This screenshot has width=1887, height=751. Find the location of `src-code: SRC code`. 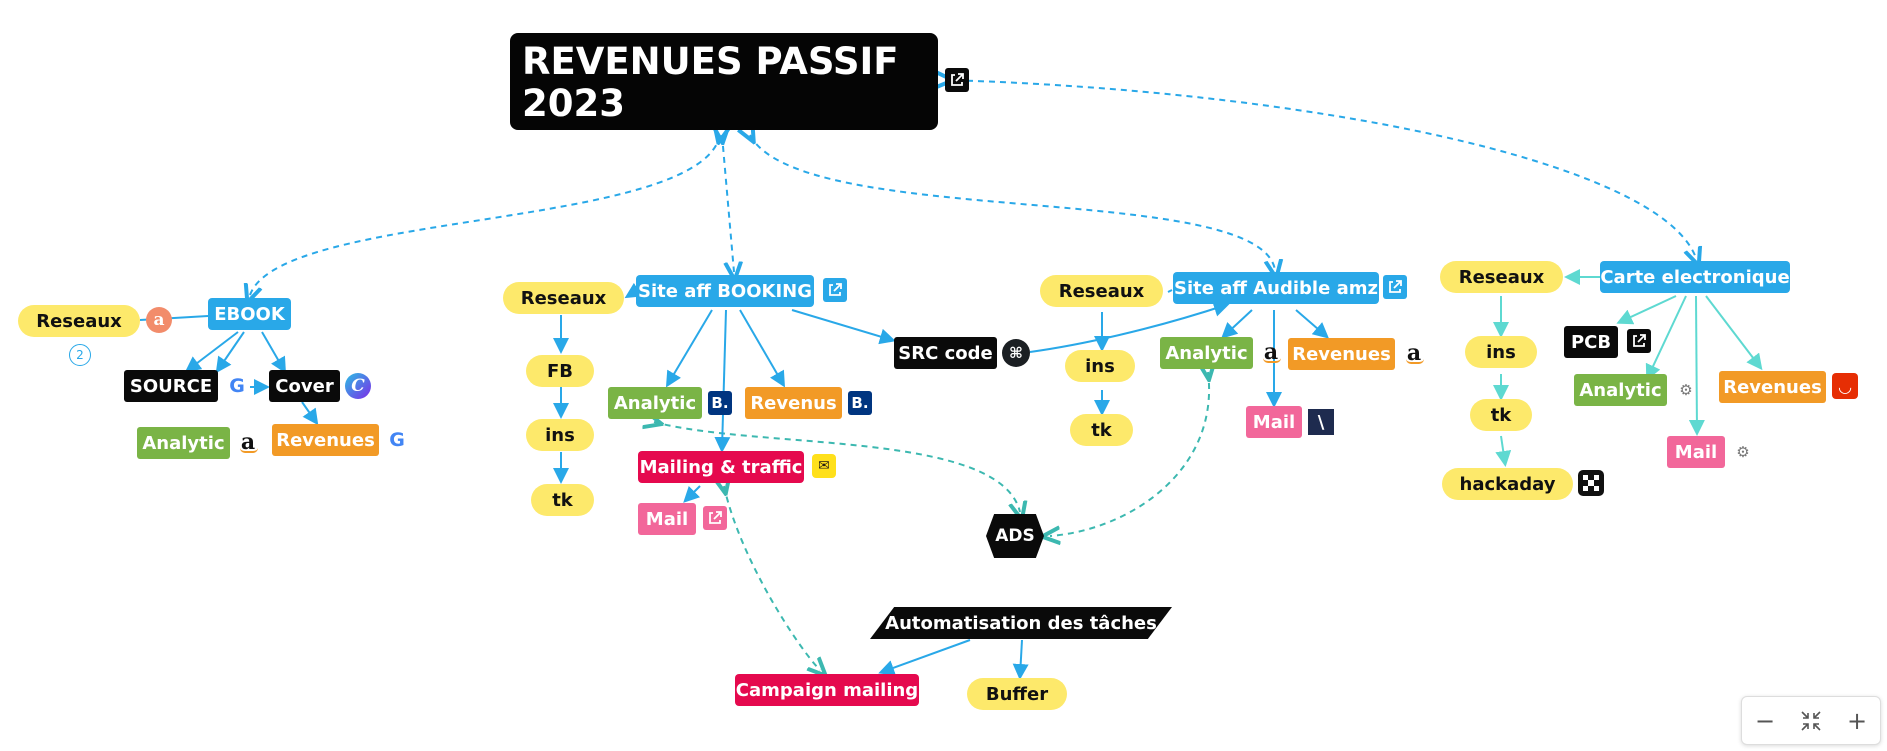

src-code: SRC code is located at coordinates (945, 353).